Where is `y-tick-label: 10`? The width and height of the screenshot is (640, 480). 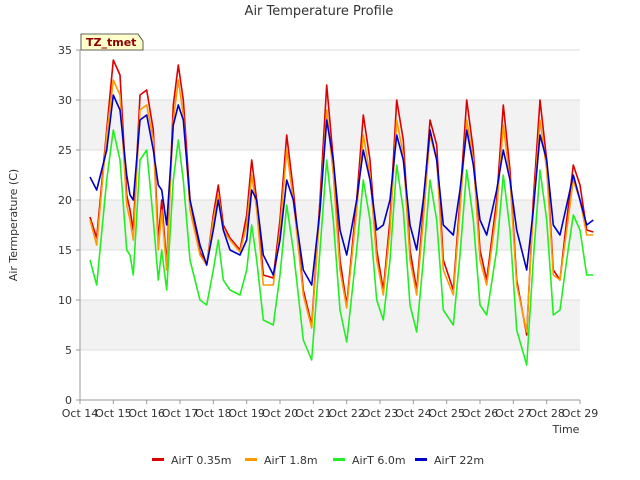
y-tick-label: 10 is located at coordinates (65, 300).